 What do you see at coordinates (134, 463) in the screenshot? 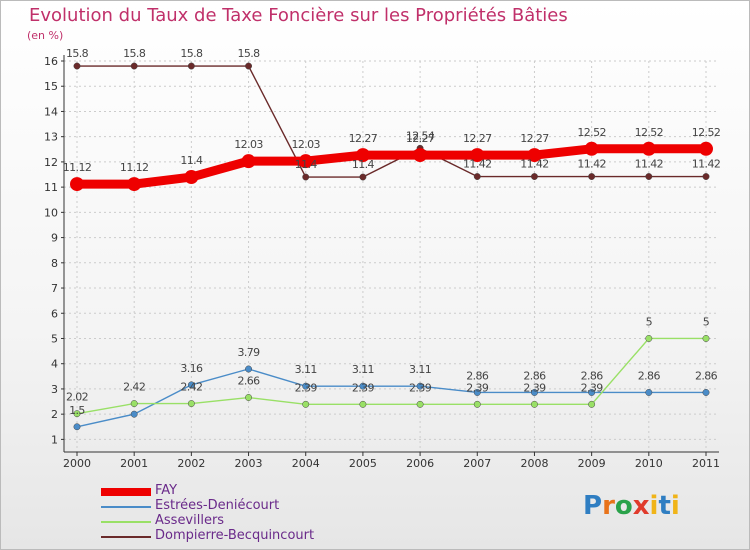
I see `x-tick-label: 2001` at bounding box center [134, 463].